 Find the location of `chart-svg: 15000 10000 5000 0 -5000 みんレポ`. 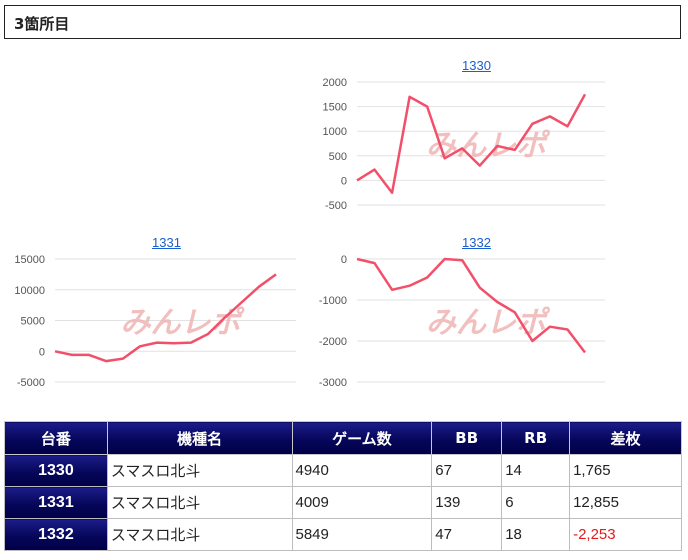

chart-svg: 15000 10000 5000 0 -5000 みんレポ is located at coordinates (155, 321).